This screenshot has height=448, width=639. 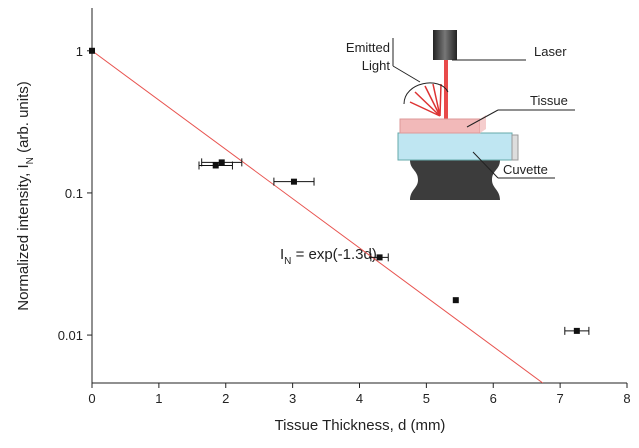 I want to click on inset-label: Light, so click(x=376, y=65).